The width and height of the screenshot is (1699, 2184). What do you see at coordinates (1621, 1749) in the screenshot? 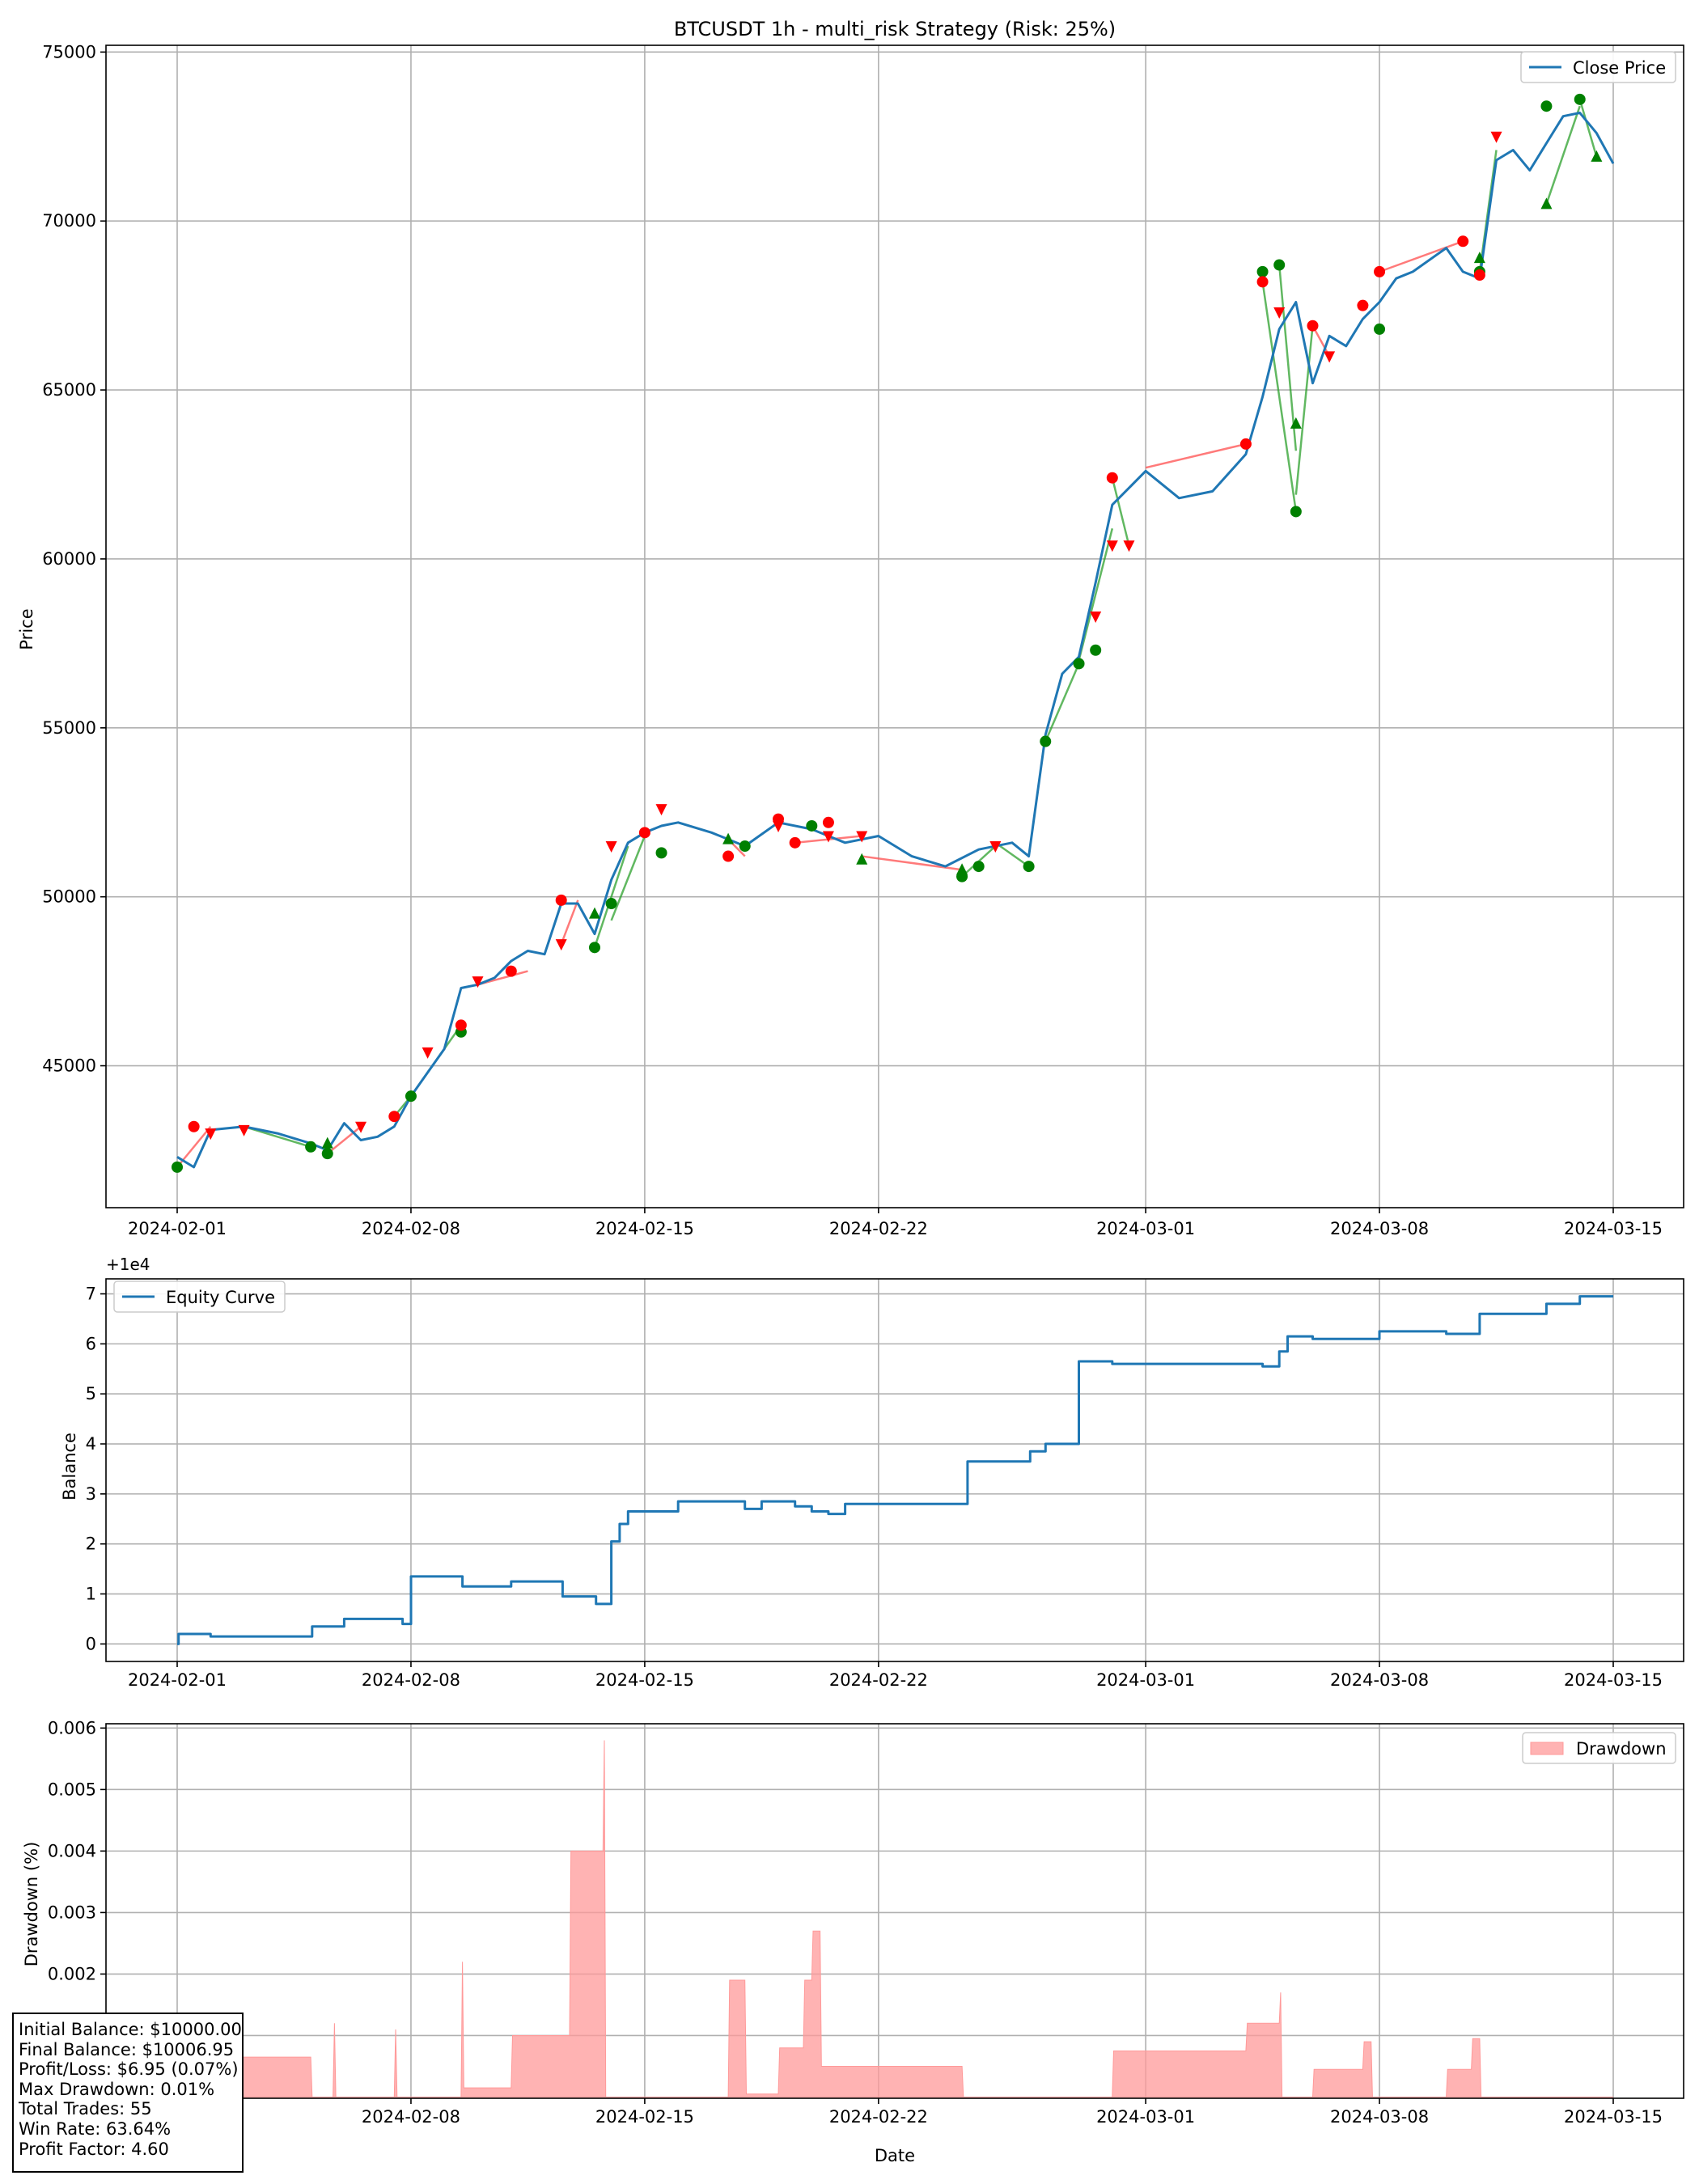
I see `drawdown-legend-label: Drawdown` at bounding box center [1621, 1749].